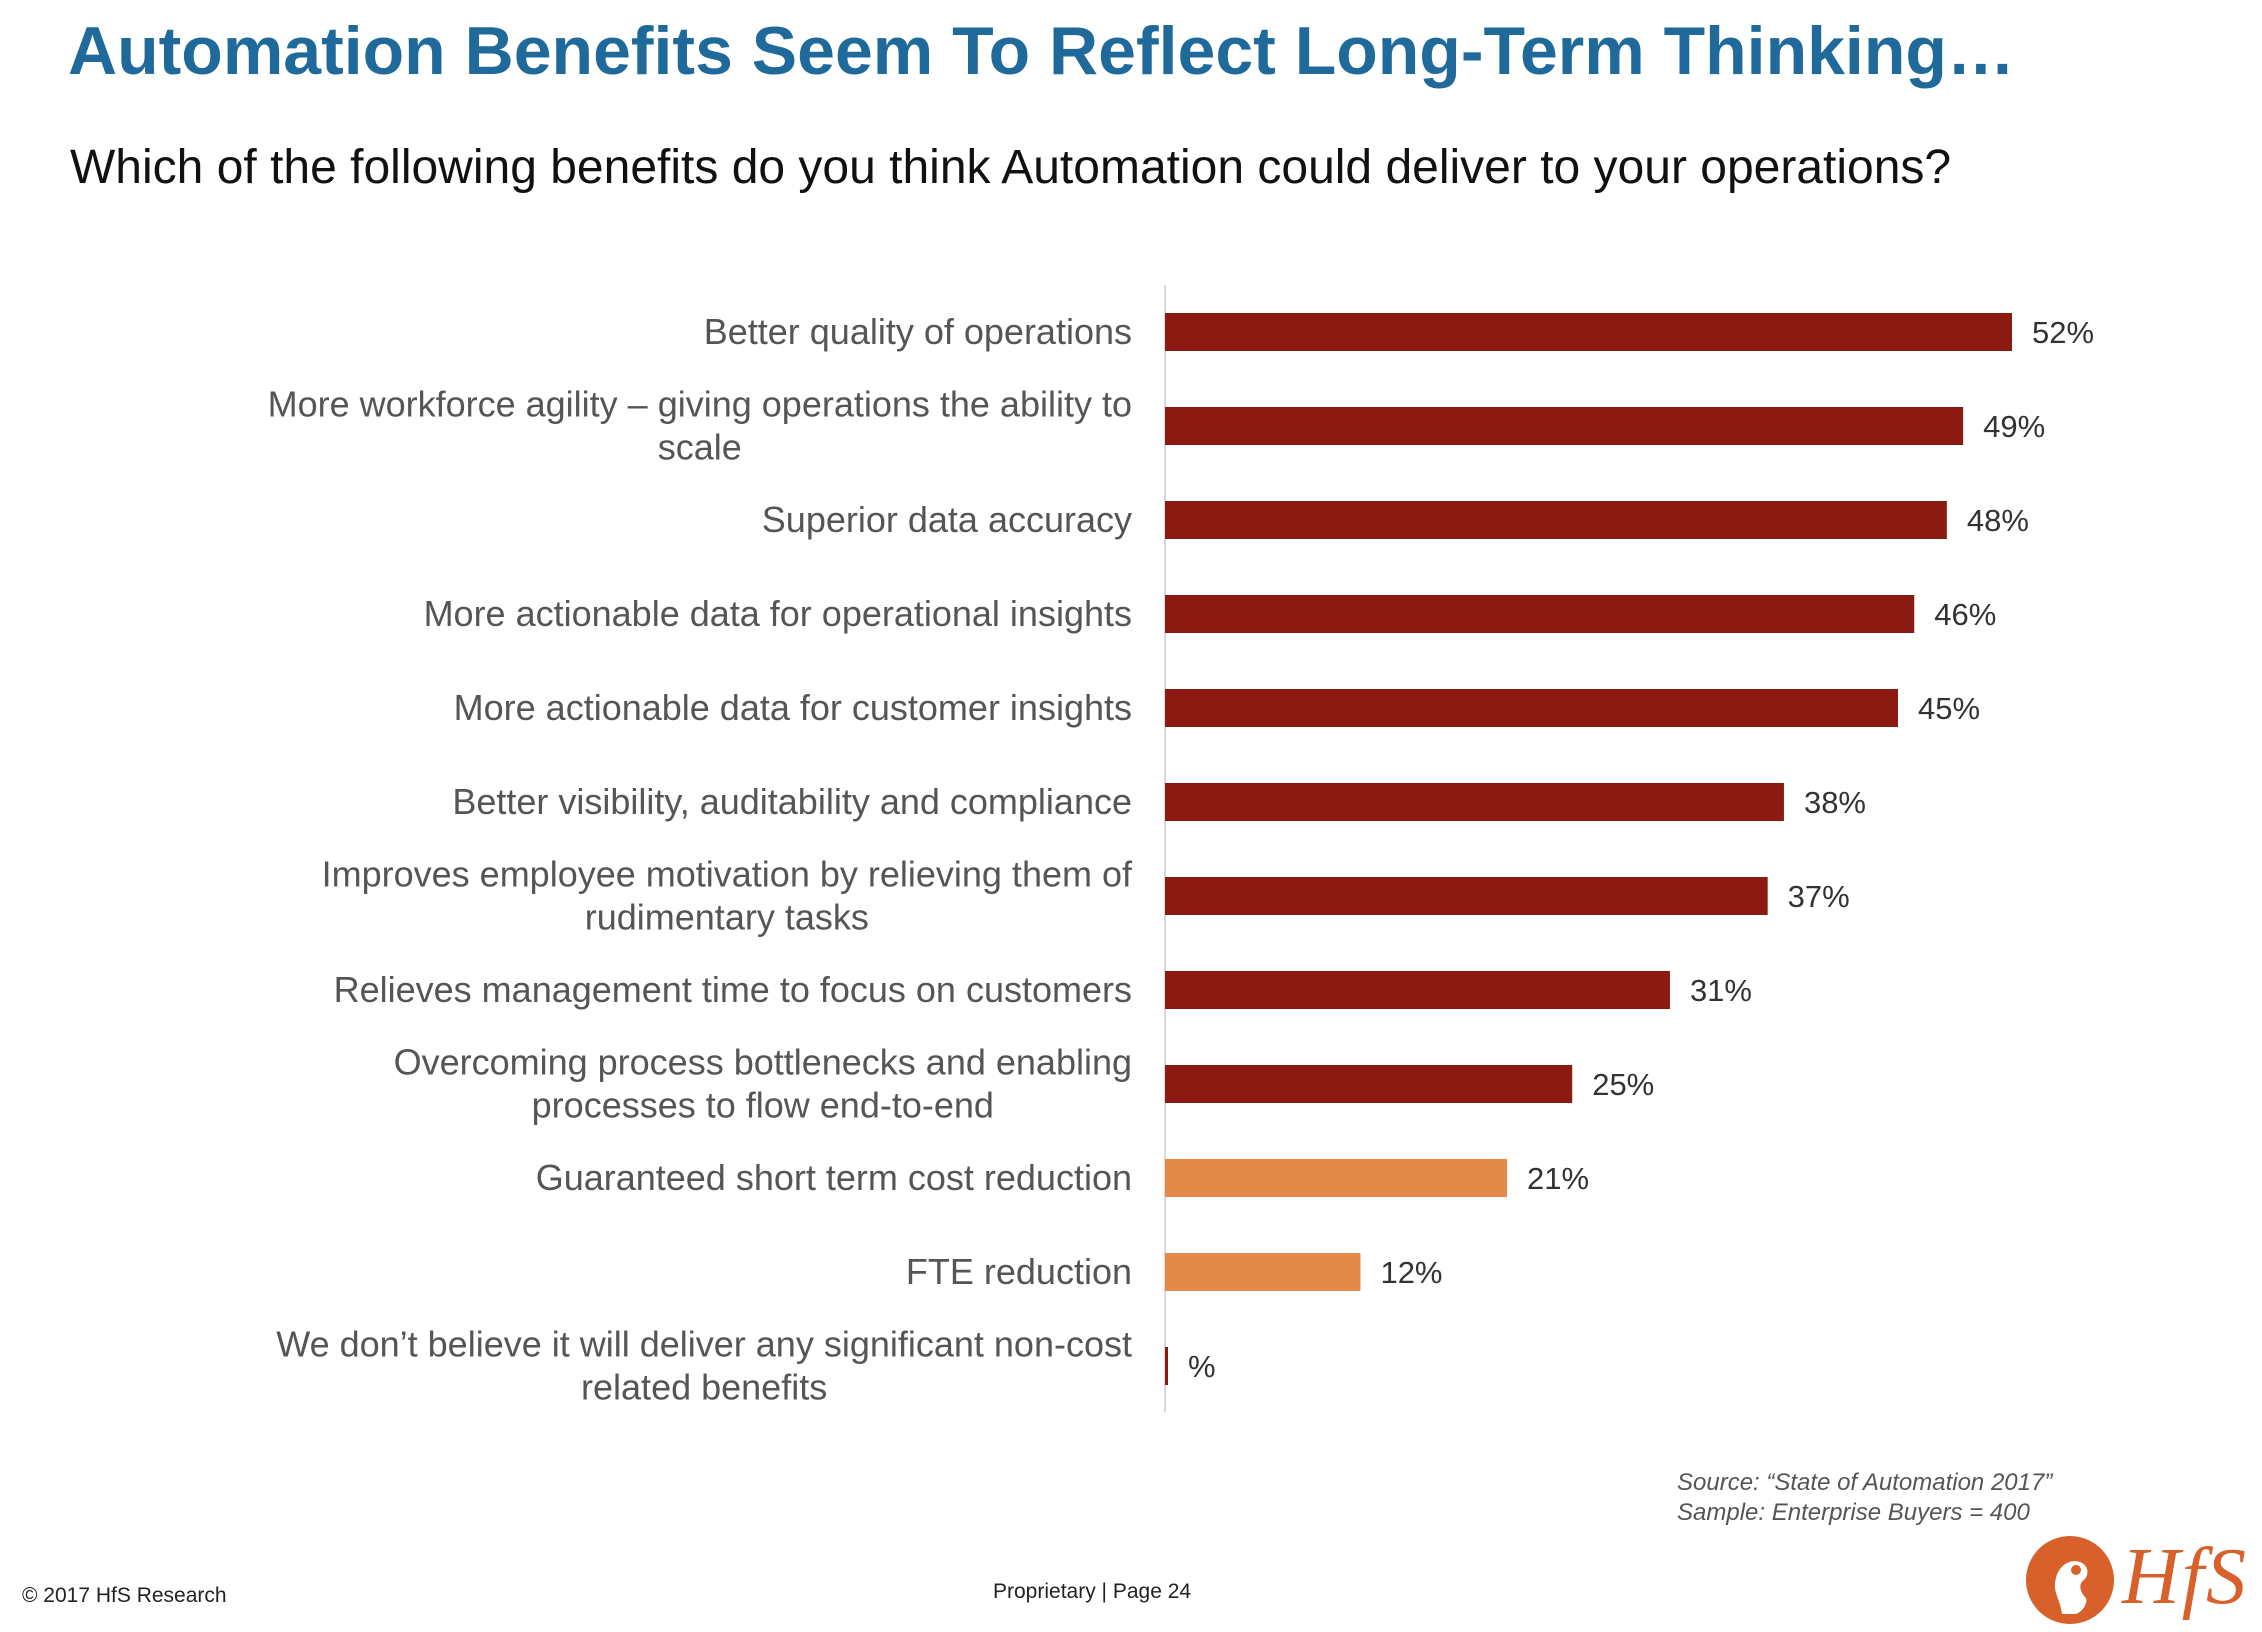  What do you see at coordinates (1623, 1084) in the screenshot?
I see `data-label: 25%` at bounding box center [1623, 1084].